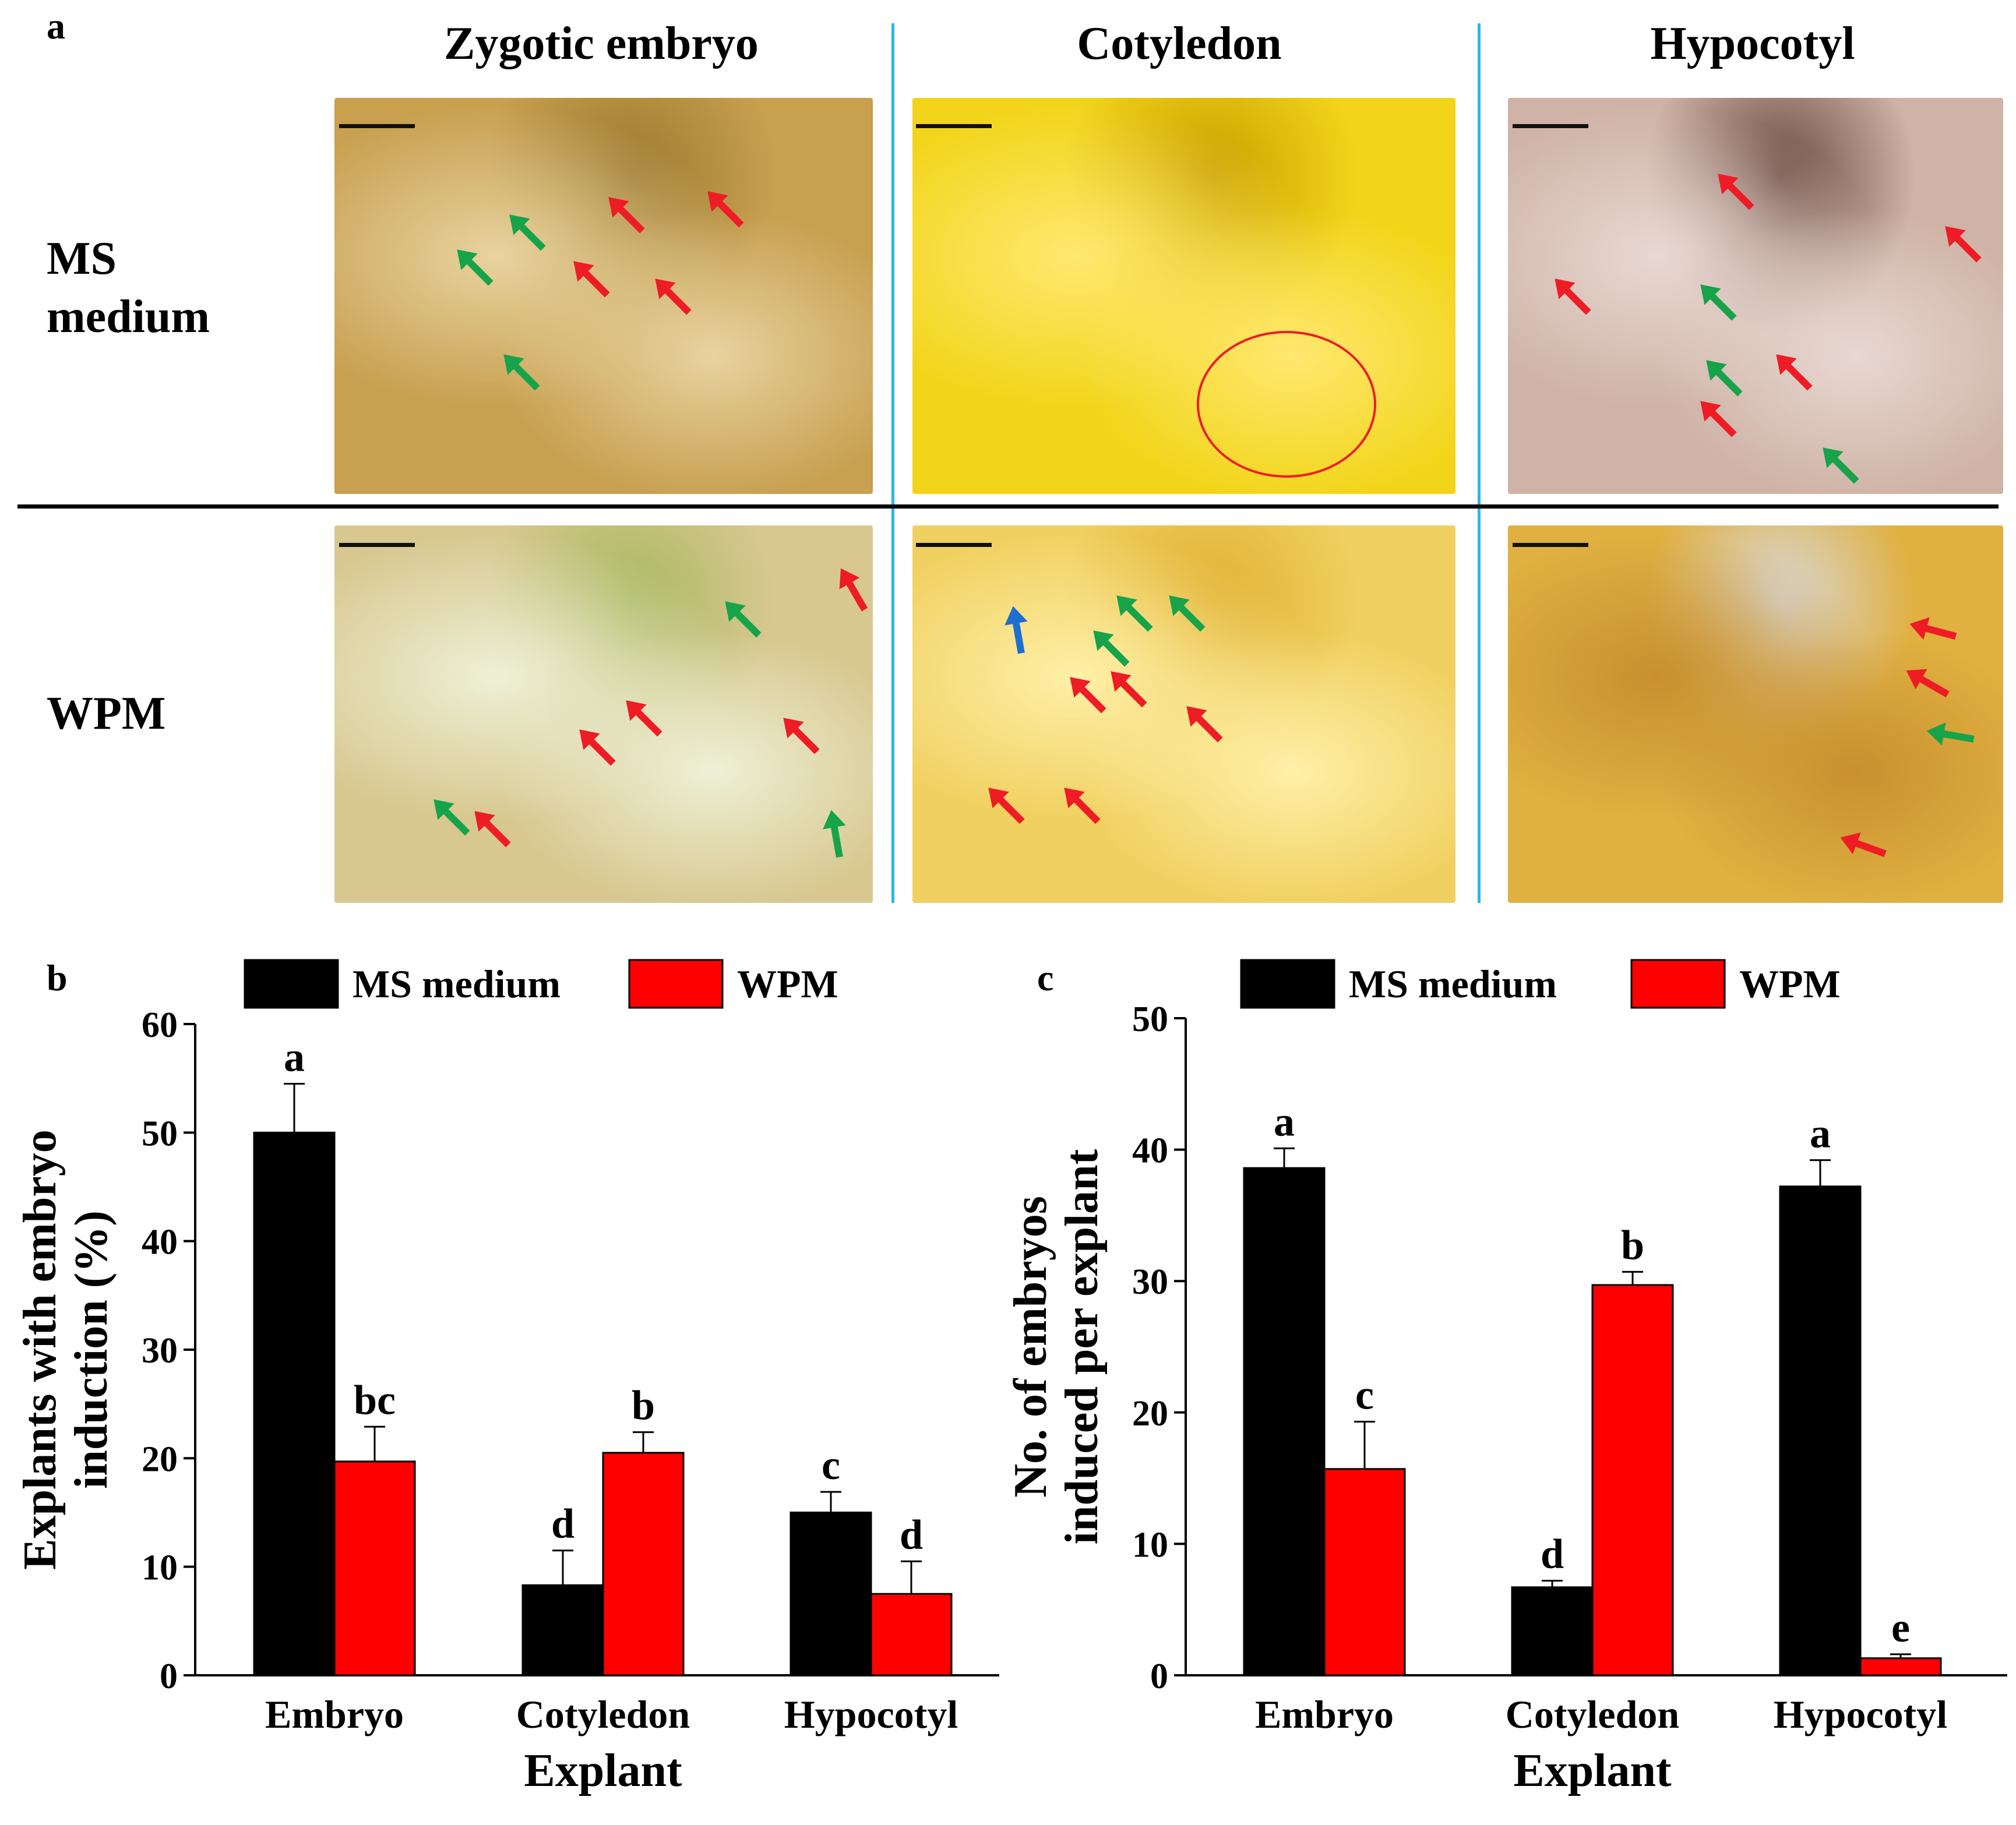 This screenshot has width=2016, height=1825. Describe the element at coordinates (1150, 1545) in the screenshot. I see `y-tick-label: 10` at that location.